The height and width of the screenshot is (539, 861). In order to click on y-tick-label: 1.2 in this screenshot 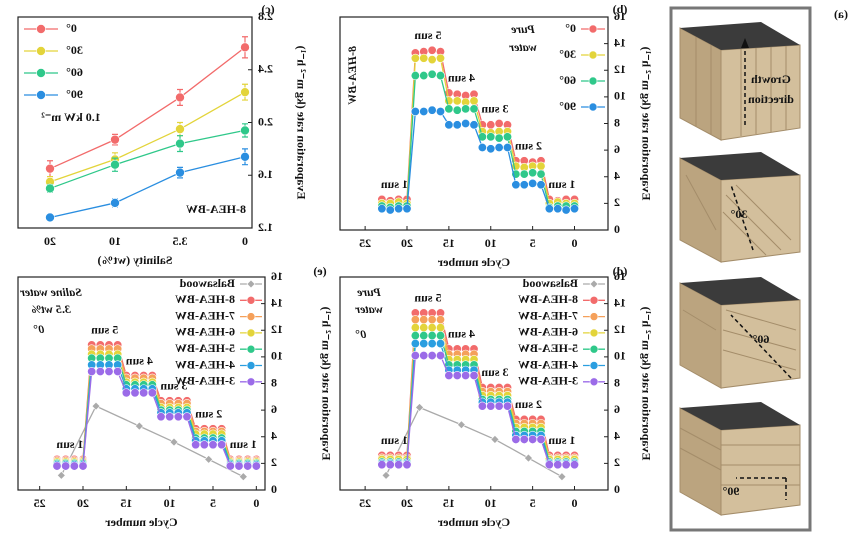, I will do `click(265, 227)`.